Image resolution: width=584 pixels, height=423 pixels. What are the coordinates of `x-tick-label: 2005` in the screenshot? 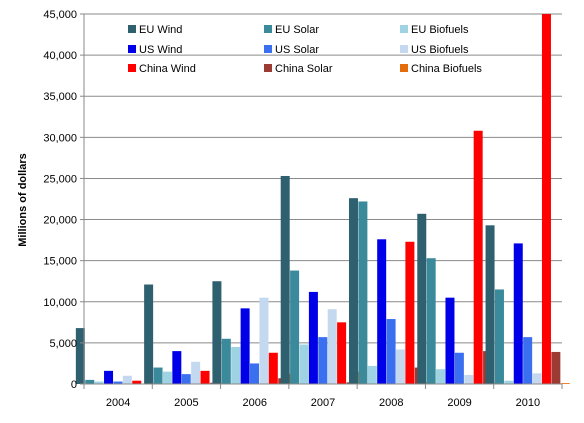 It's located at (186, 403).